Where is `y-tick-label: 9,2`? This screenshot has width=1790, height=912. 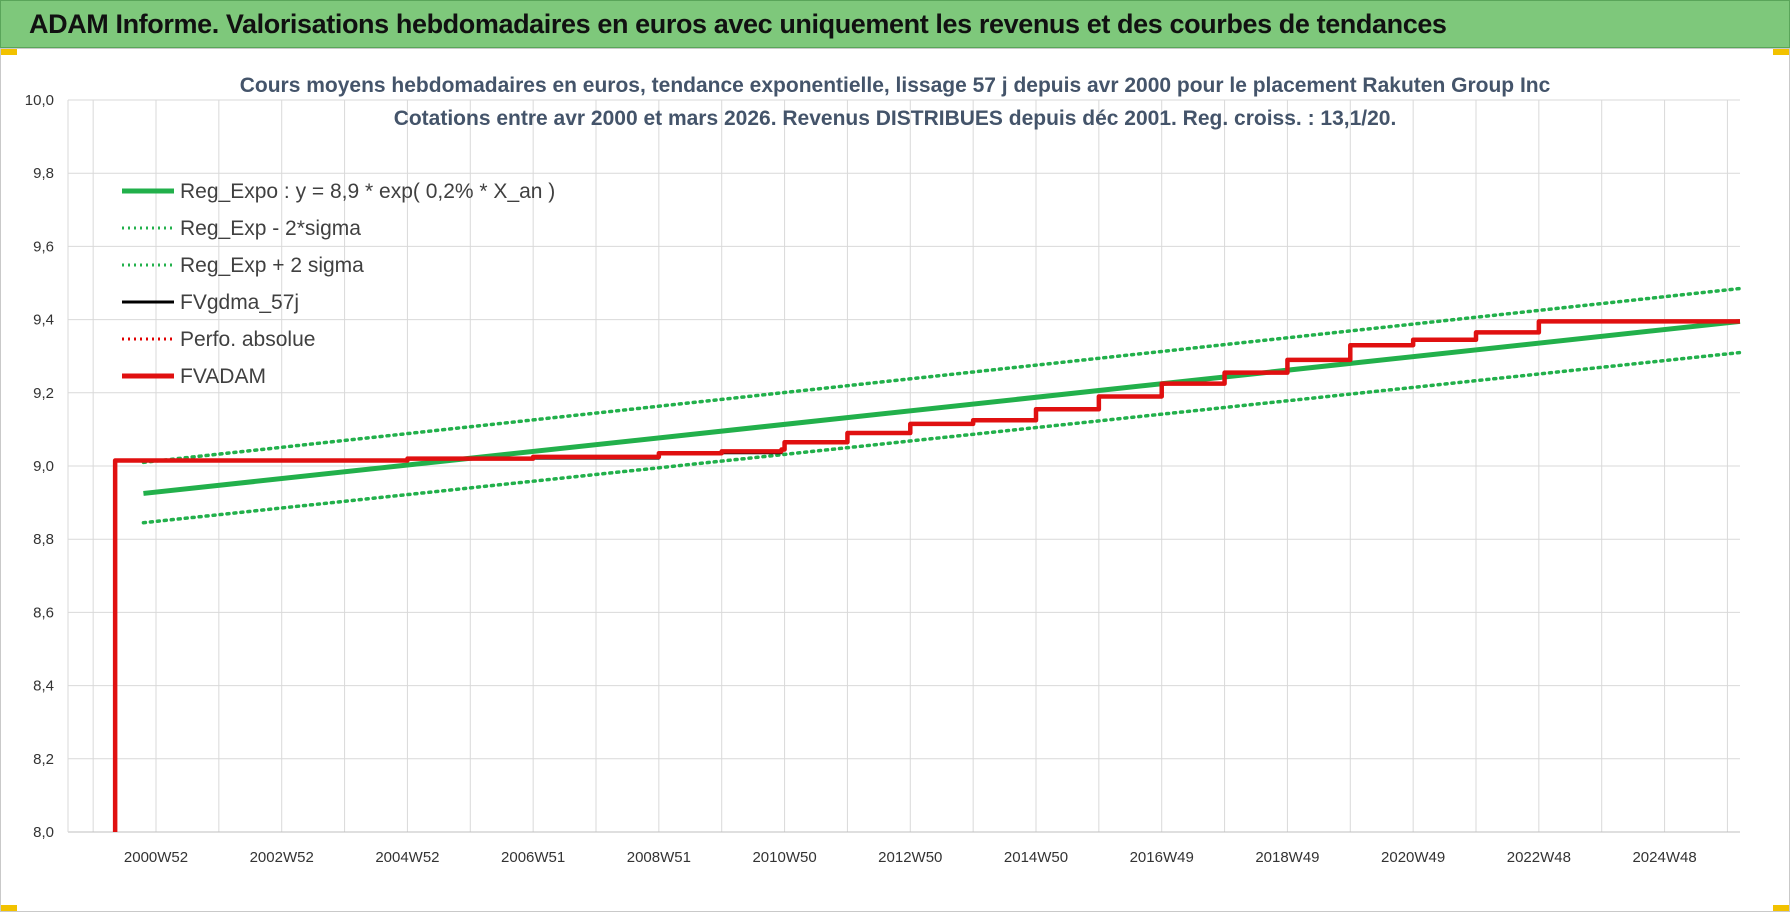
y-tick-label: 9,2 is located at coordinates (43, 393).